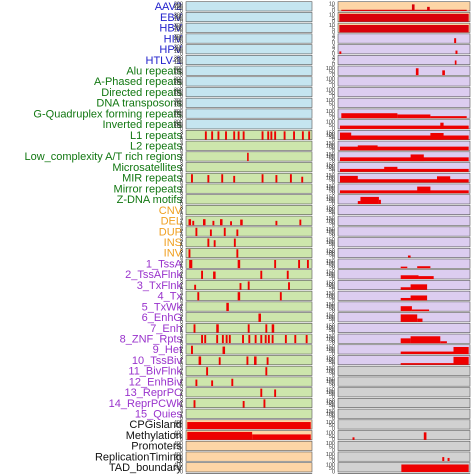 Image resolution: width=474 pixels, height=474 pixels. What do you see at coordinates (333, 58) in the screenshot?
I see `right-axis-tick-label: 4` at bounding box center [333, 58].